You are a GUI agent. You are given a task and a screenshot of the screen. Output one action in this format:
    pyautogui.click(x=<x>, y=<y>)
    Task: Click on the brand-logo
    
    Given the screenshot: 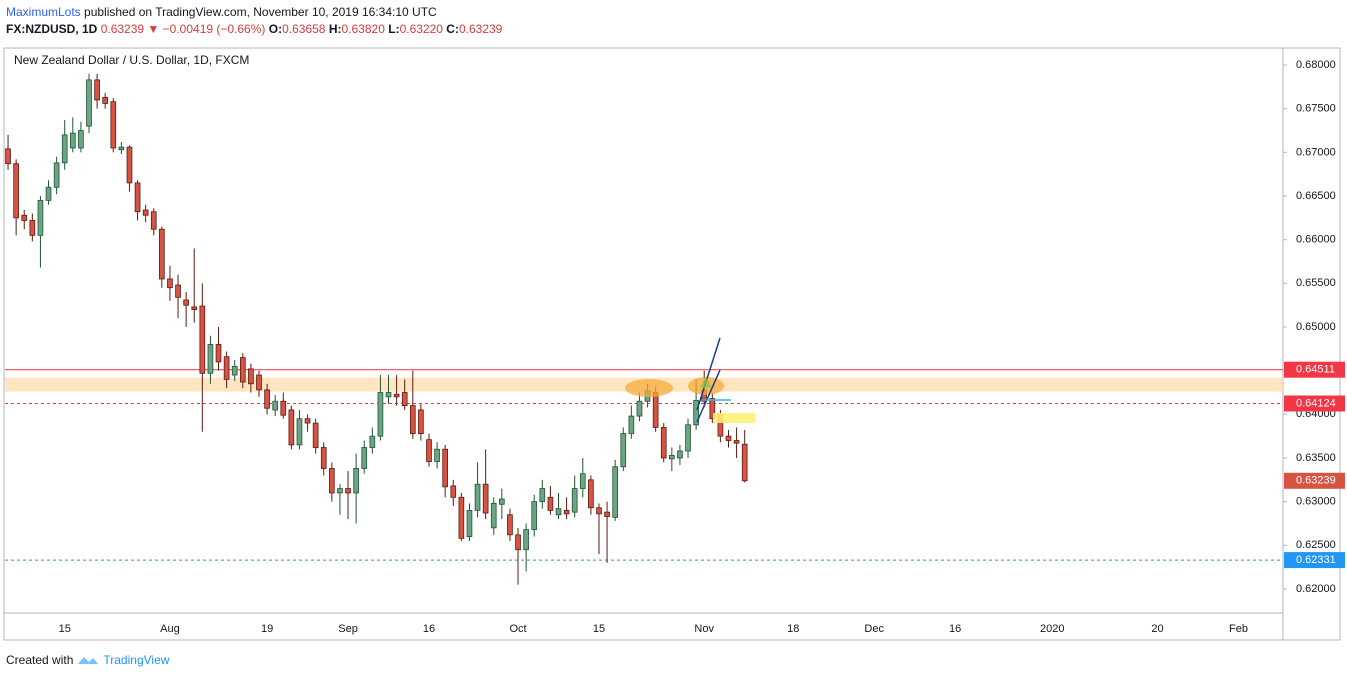 What is the action you would take?
    pyautogui.click(x=88, y=660)
    